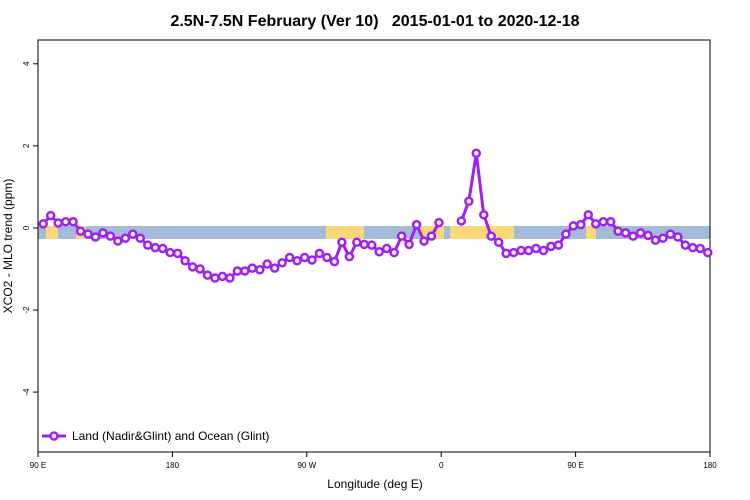 The height and width of the screenshot is (500, 750). What do you see at coordinates (26, 145) in the screenshot?
I see `y-tick-label: 2` at bounding box center [26, 145].